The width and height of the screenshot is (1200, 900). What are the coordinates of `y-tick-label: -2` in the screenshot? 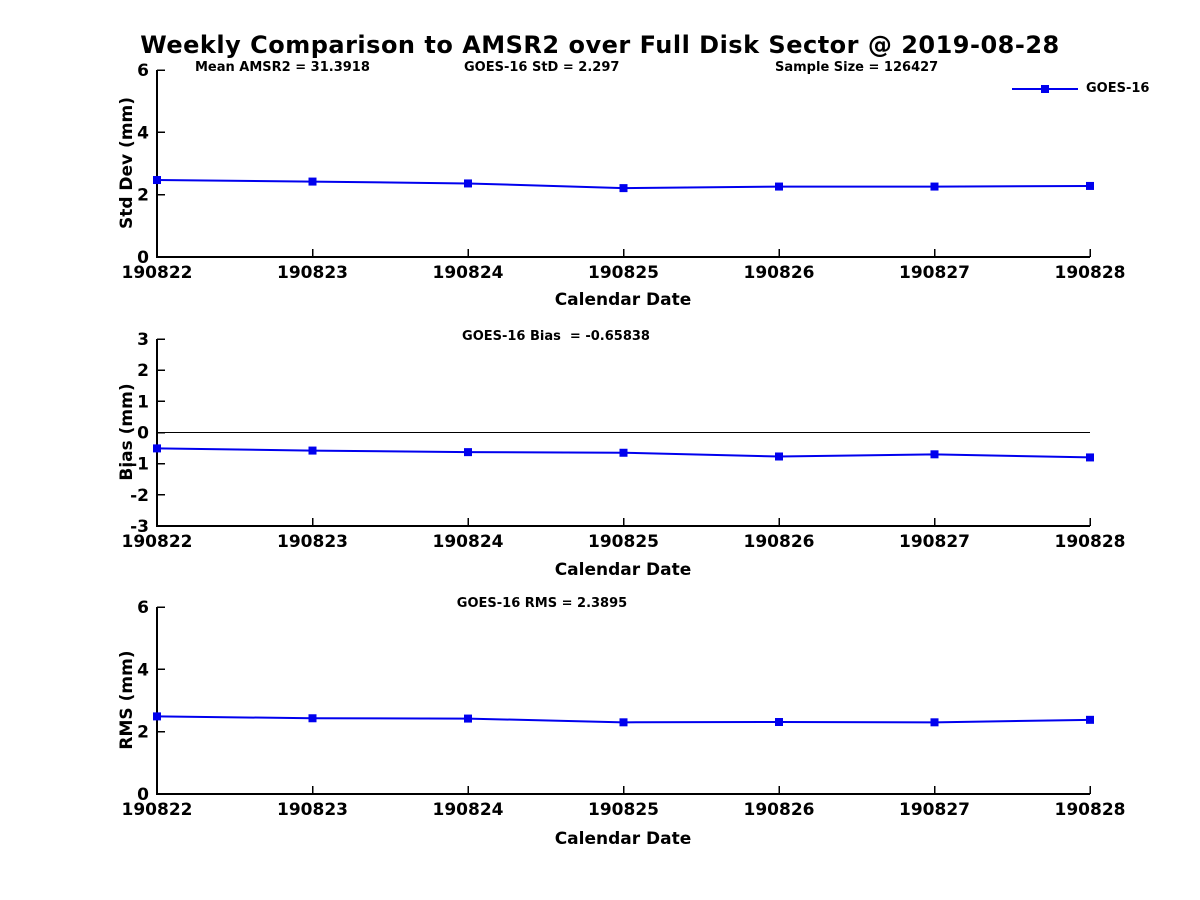 It's located at (139, 496).